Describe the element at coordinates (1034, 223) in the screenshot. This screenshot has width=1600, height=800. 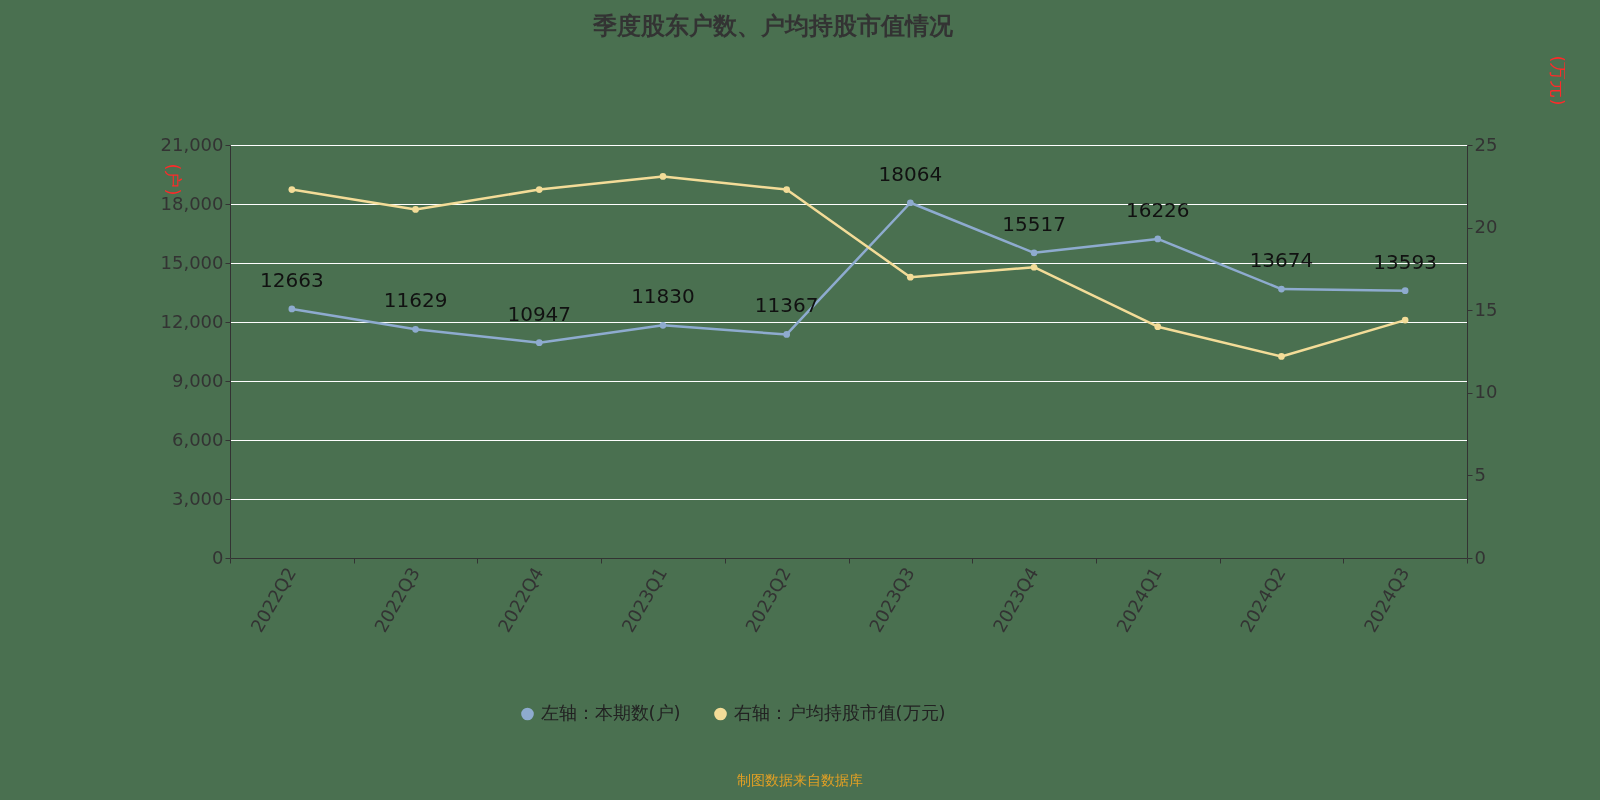
I see `data-label: 15517` at that location.